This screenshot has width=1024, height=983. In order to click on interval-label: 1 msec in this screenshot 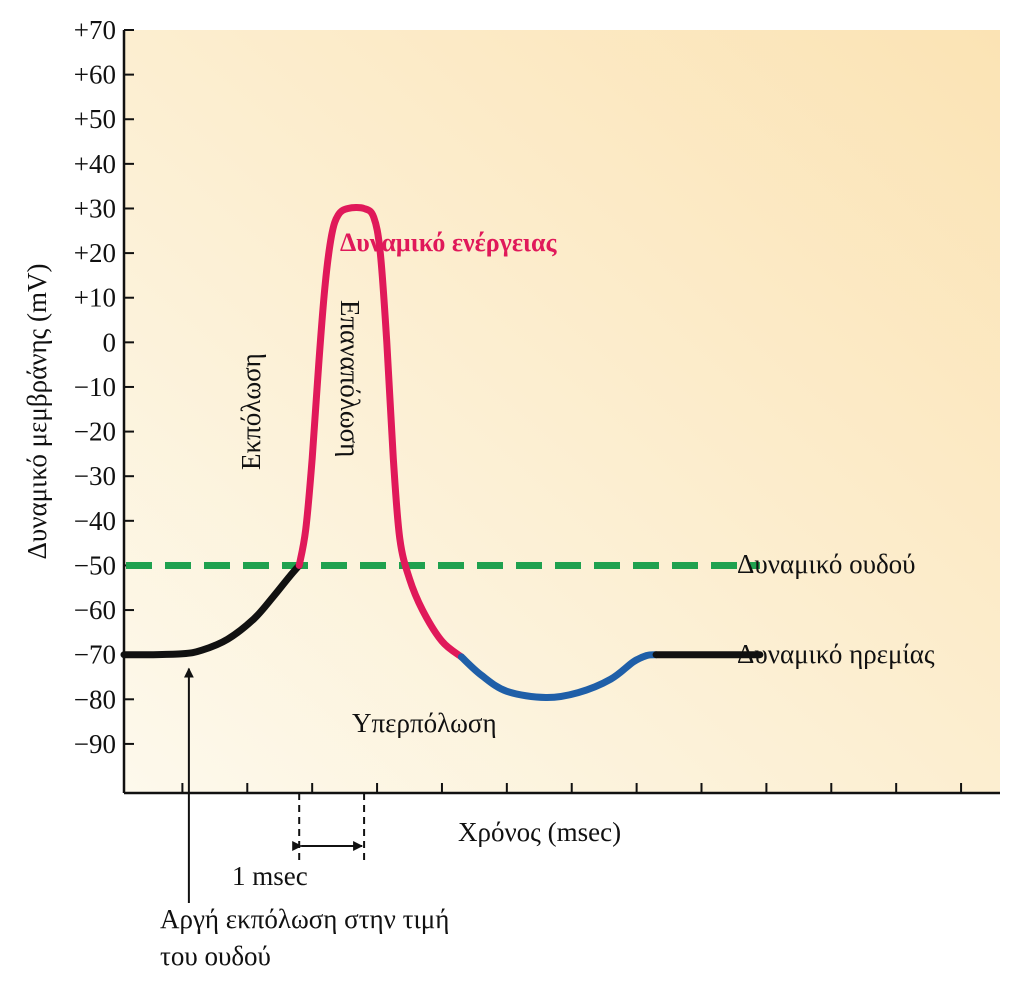, I will do `click(270, 876)`.